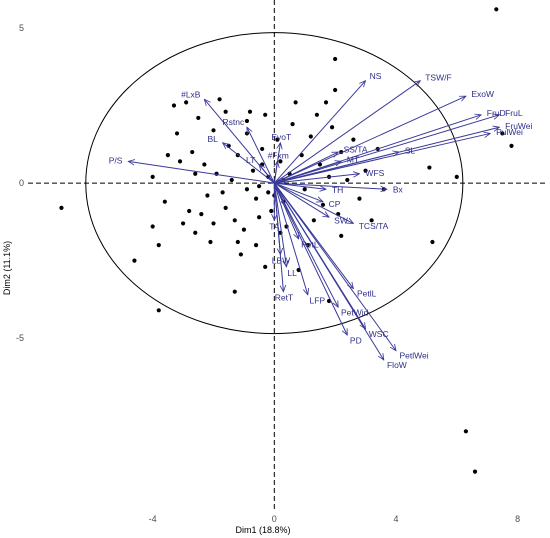  I want to click on variable-label: TA, so click(274, 226).